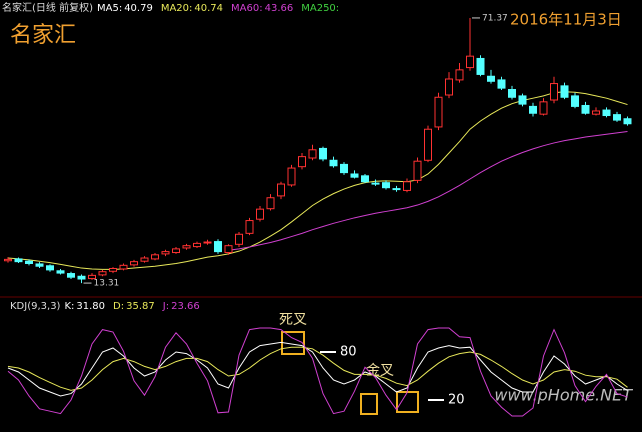 The image size is (642, 432). What do you see at coordinates (69, 306) in the screenshot?
I see `legend-label: K:` at bounding box center [69, 306].